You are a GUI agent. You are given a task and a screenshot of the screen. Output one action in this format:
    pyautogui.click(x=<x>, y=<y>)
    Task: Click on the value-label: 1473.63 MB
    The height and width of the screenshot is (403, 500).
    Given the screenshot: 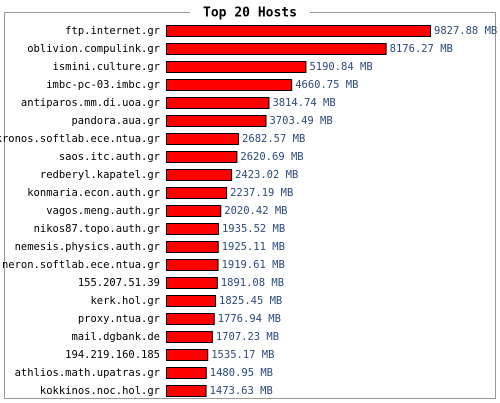 What is the action you would take?
    pyautogui.click(x=241, y=391)
    